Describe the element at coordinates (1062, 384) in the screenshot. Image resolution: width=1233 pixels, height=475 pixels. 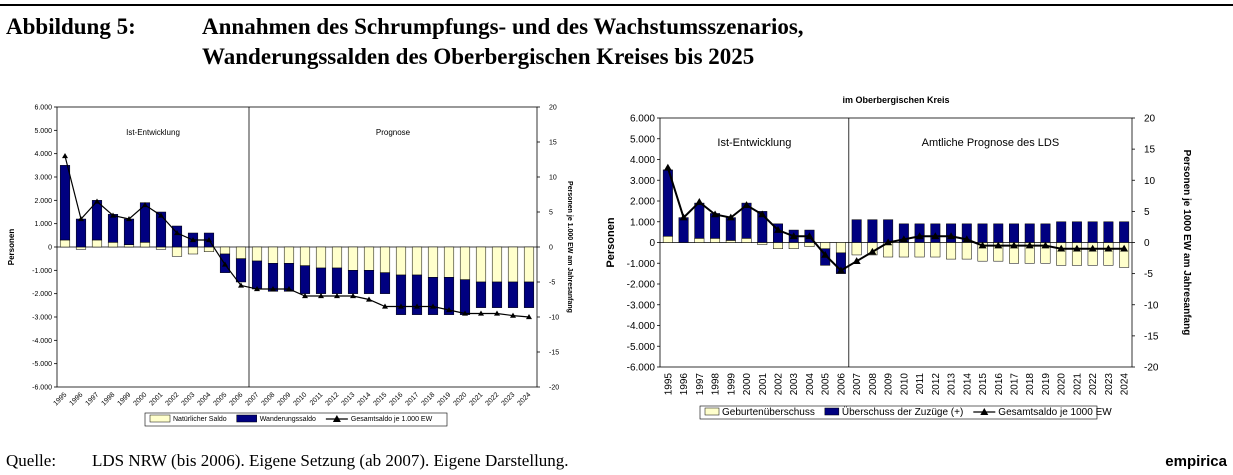
I see `x-tick-label: 2020` at that location.